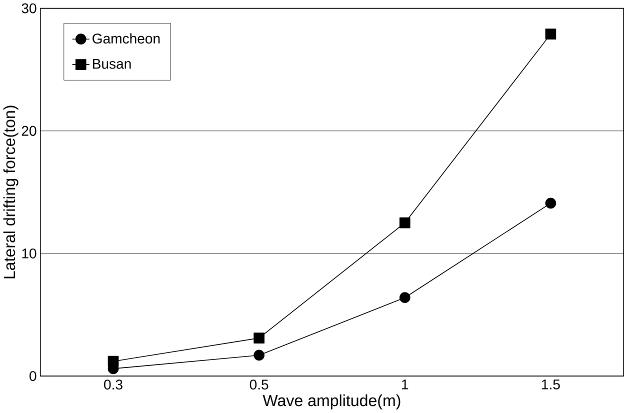 The height and width of the screenshot is (413, 624). I want to click on y-tick-label: 20, so click(29, 131).